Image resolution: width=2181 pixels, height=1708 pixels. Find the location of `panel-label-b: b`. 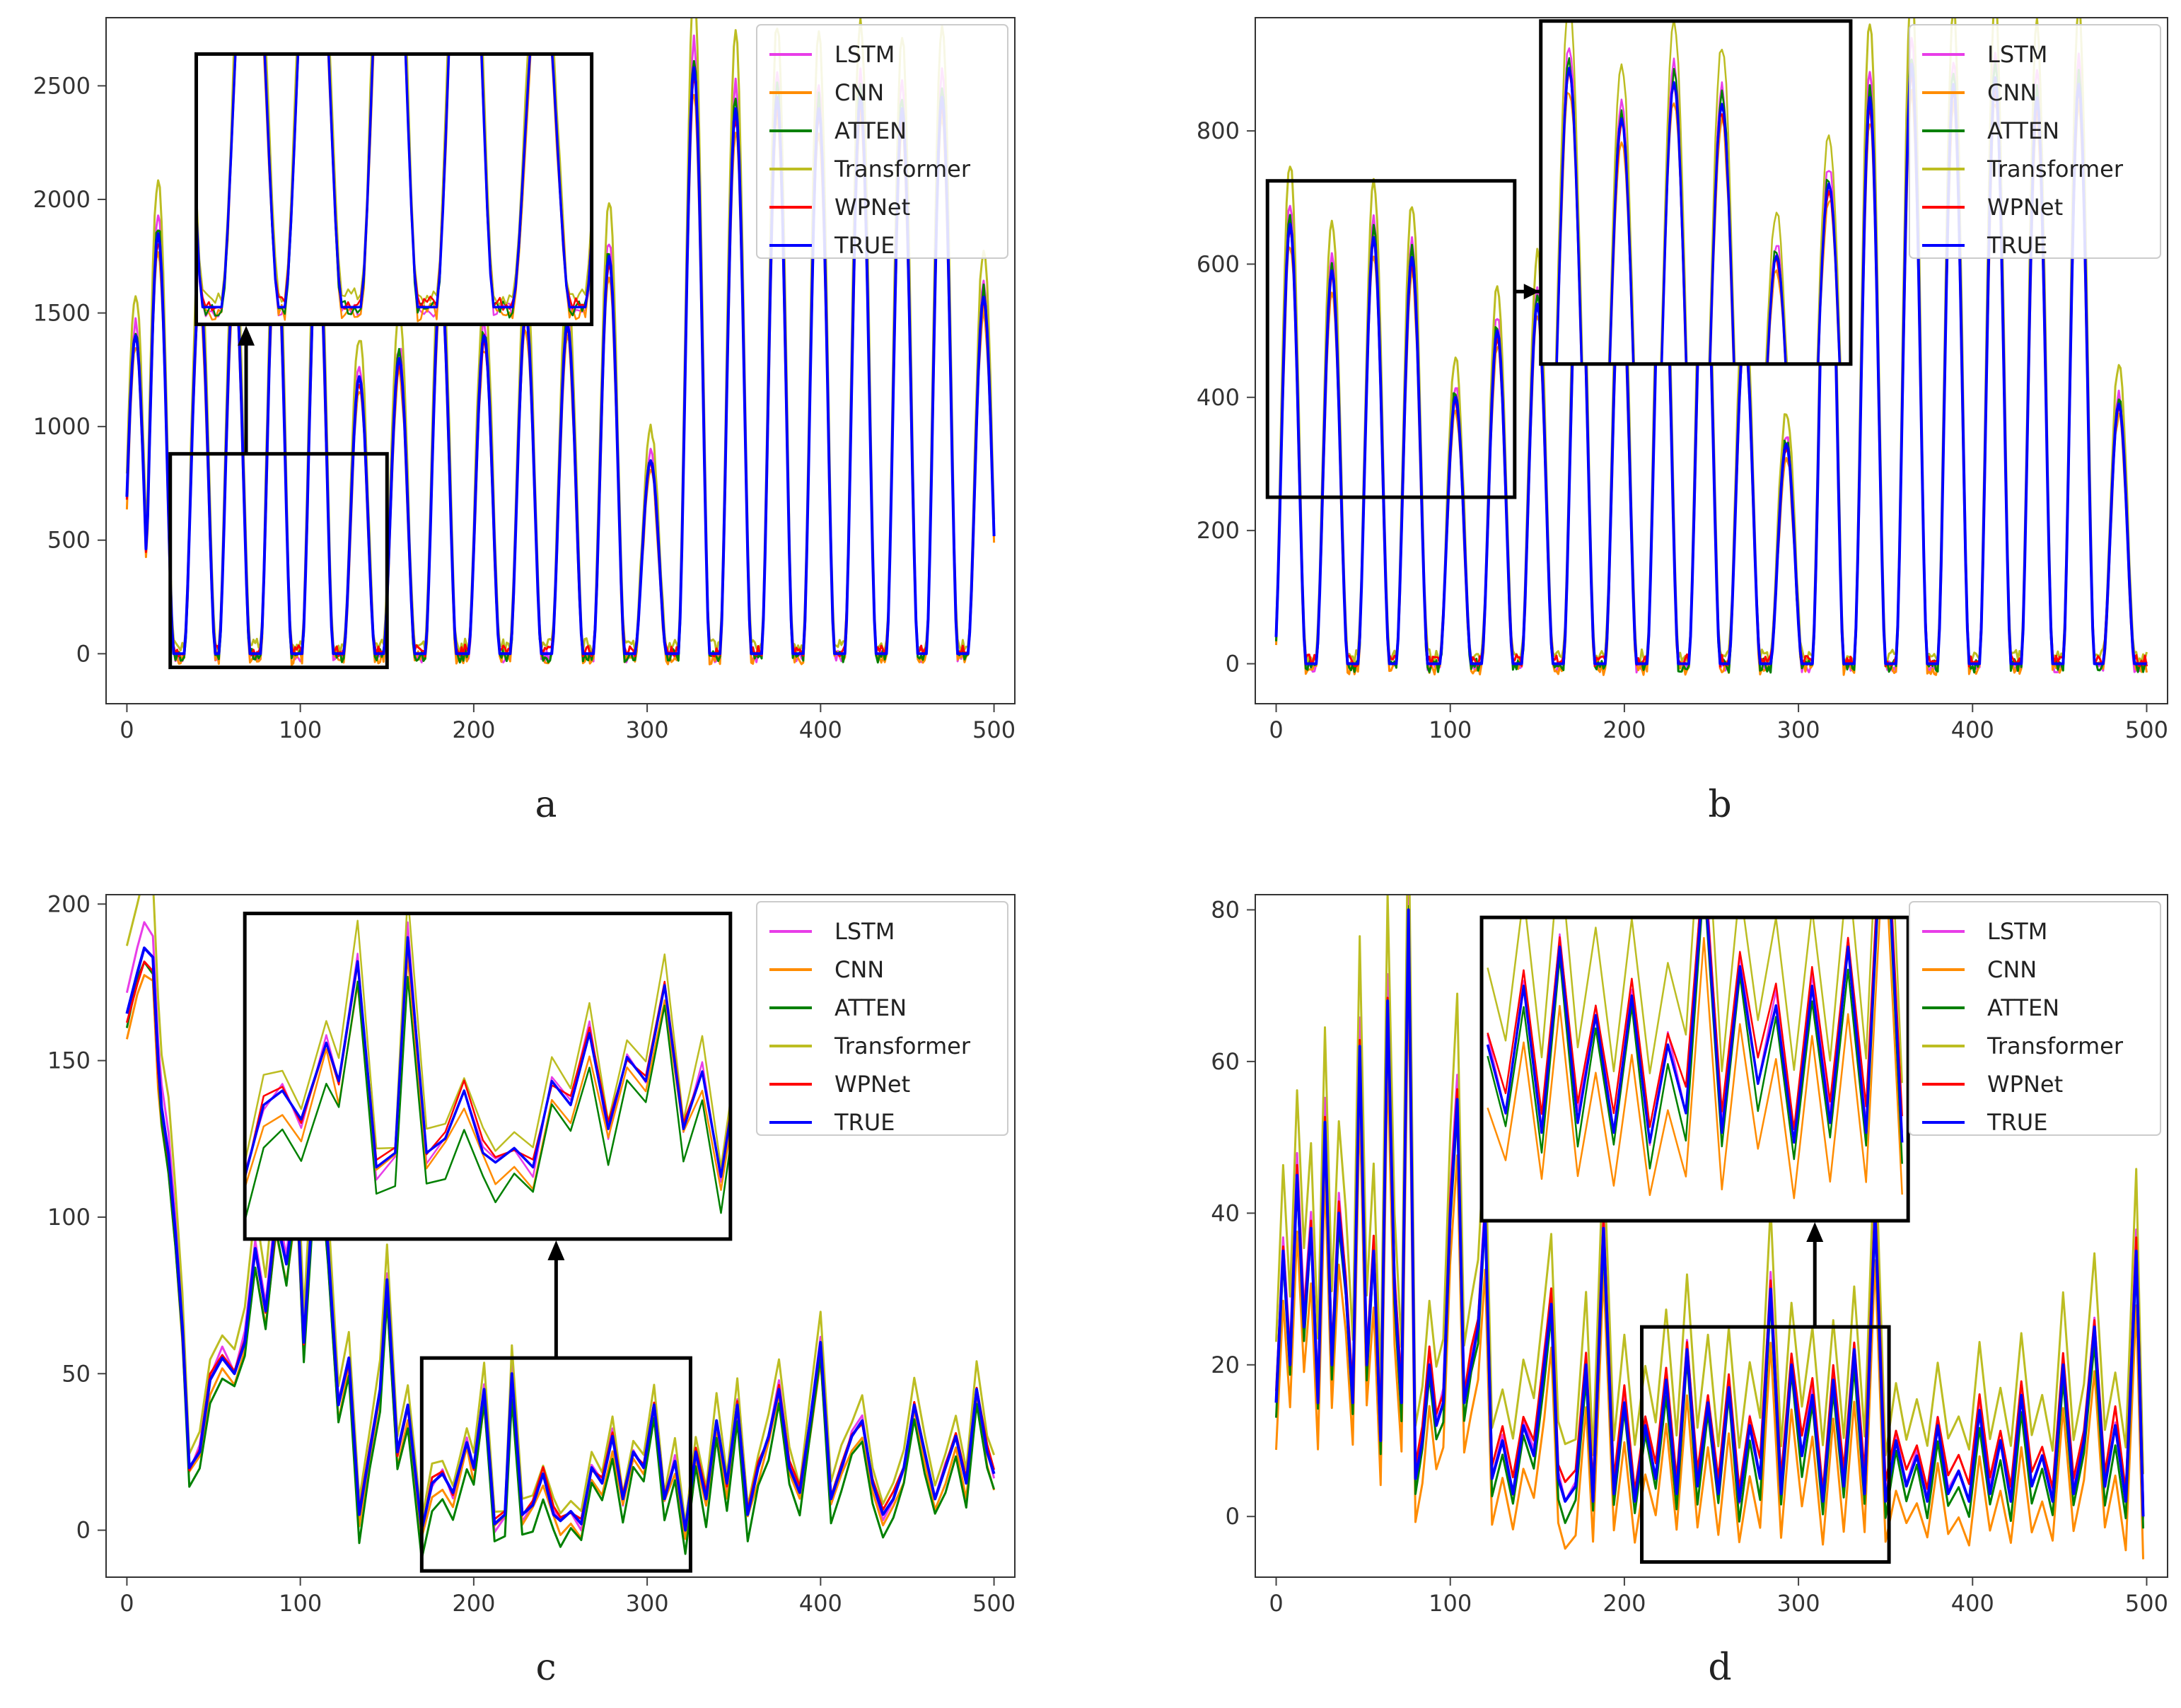

panel-label-b: b is located at coordinates (1720, 805).